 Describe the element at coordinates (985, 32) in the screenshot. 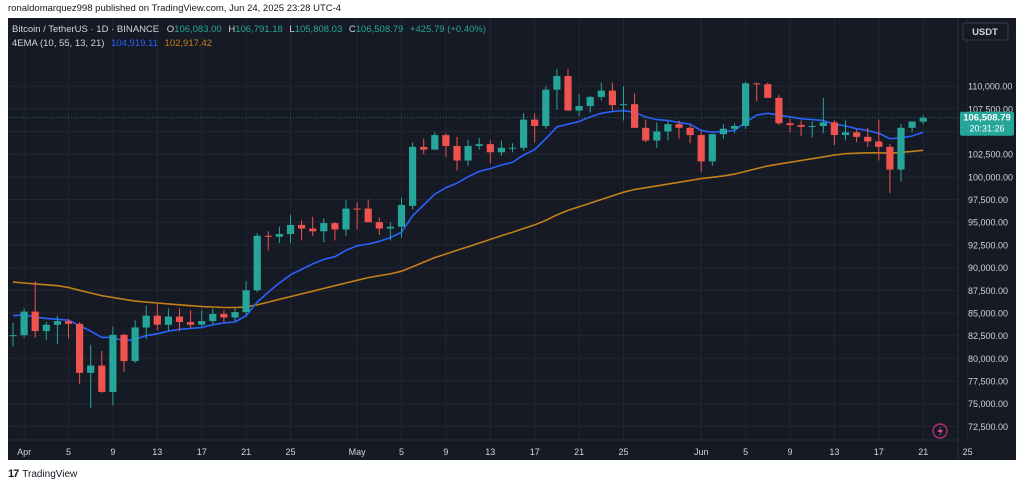

I see `currency-button: USDT` at that location.